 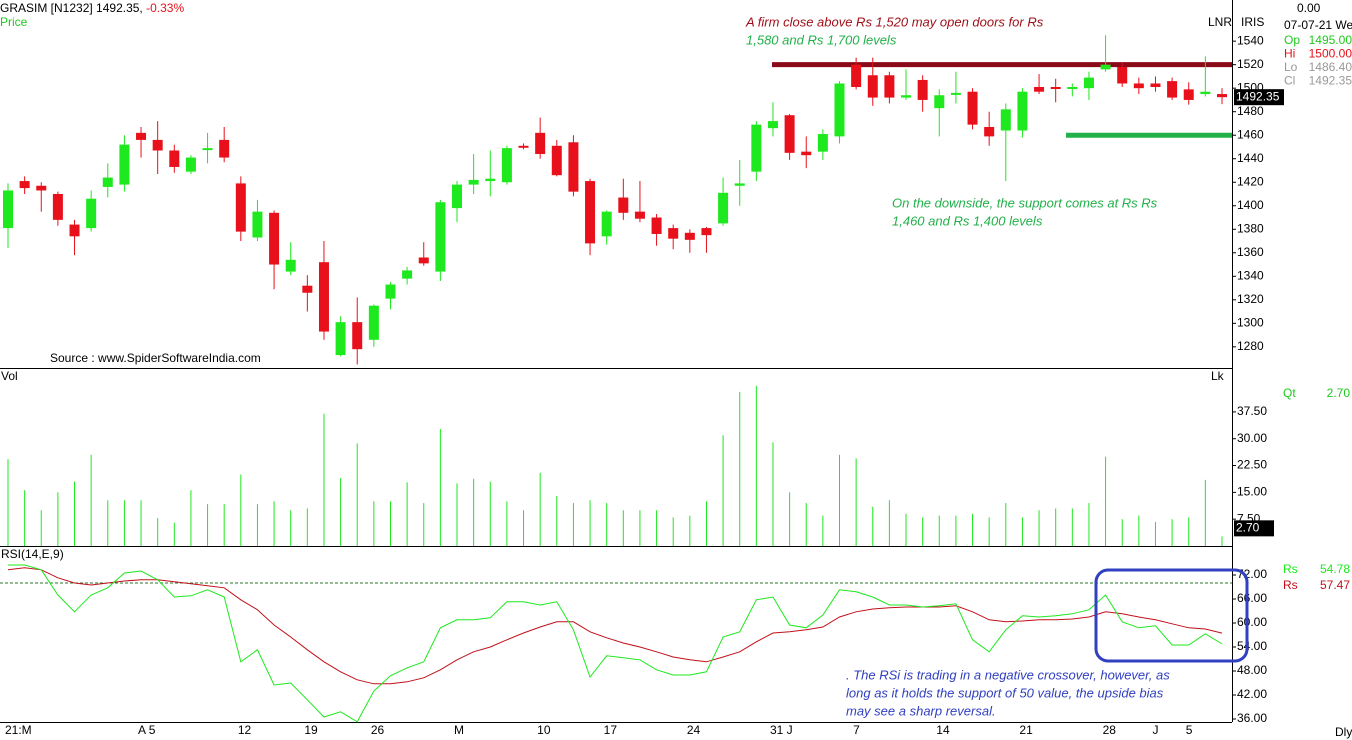 What do you see at coordinates (1330, 40) in the screenshot?
I see `info-value: 1495.00` at bounding box center [1330, 40].